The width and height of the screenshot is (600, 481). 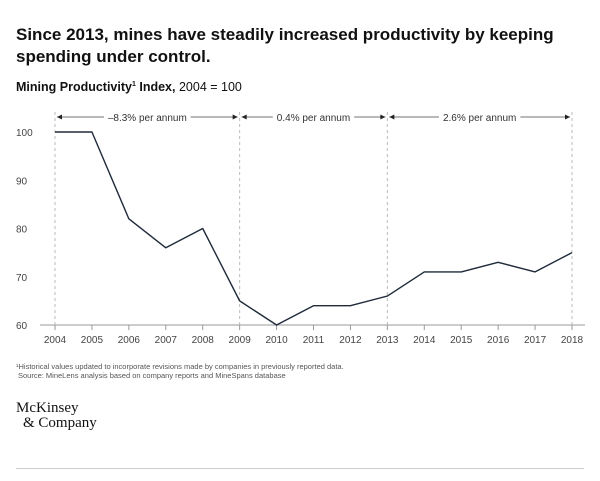 I want to click on x-tick-label: 2016, so click(x=498, y=340).